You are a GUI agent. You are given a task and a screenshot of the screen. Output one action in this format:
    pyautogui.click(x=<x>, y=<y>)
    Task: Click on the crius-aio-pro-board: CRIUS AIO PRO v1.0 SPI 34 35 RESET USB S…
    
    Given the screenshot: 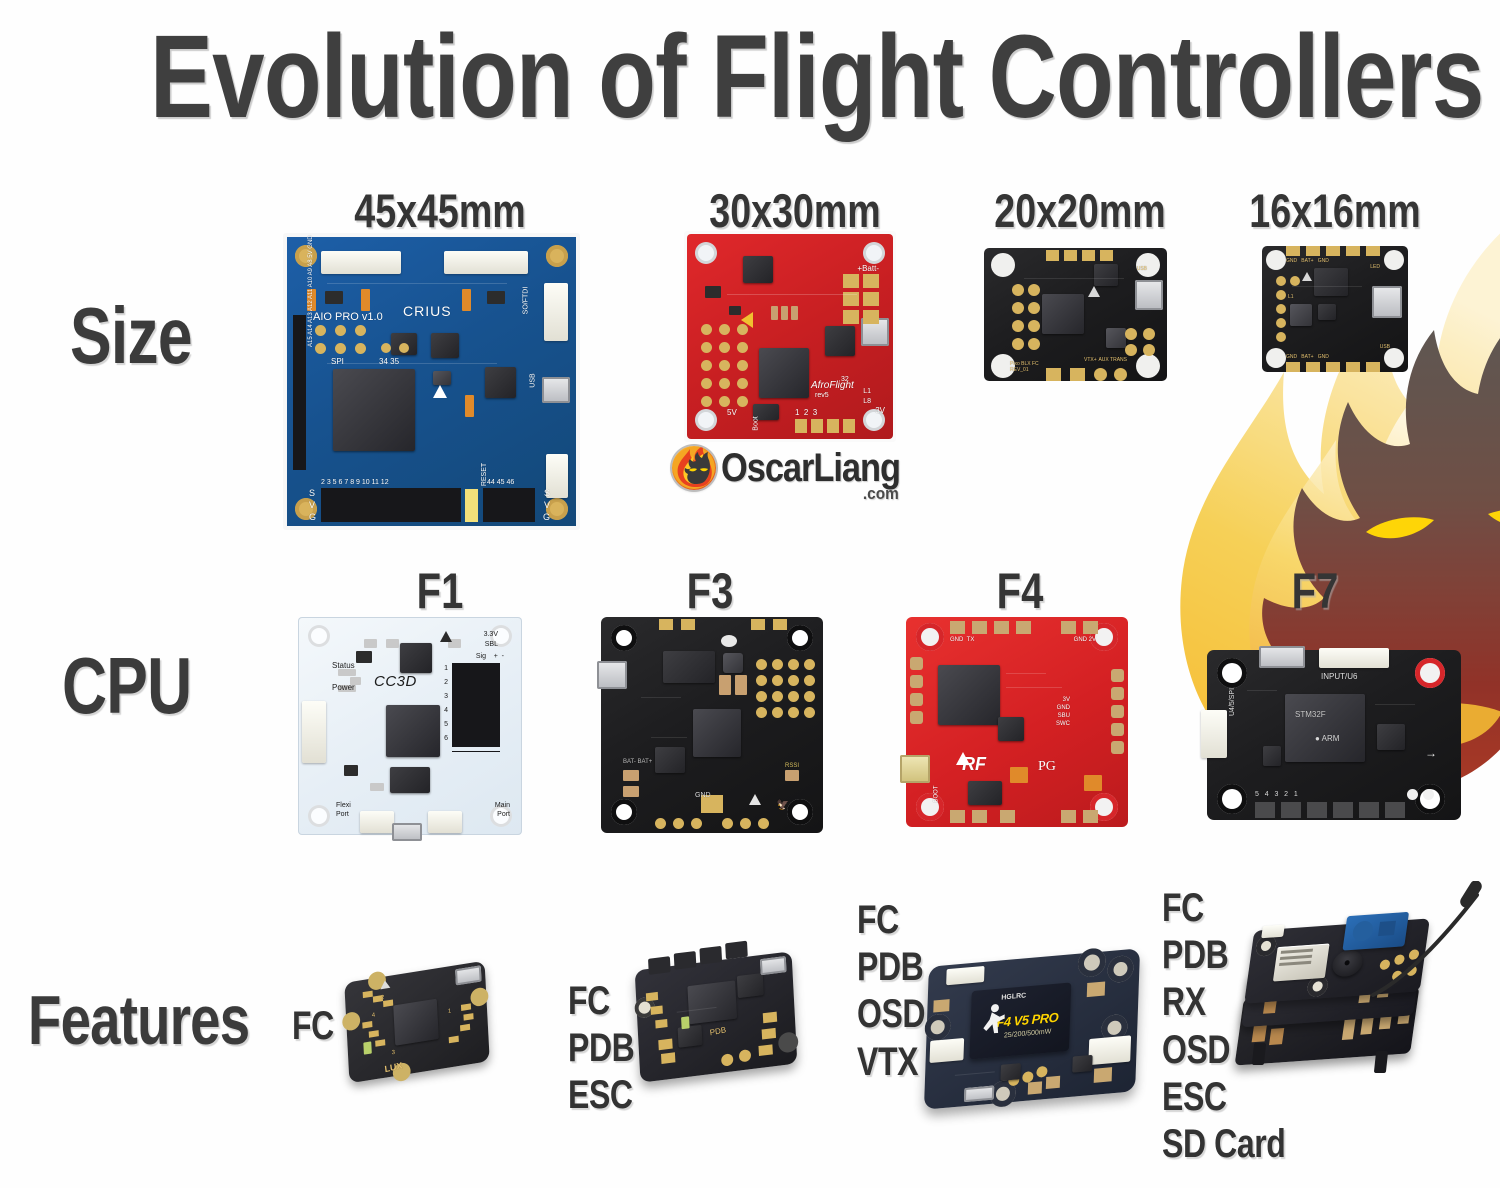 What is the action you would take?
    pyautogui.click(x=431, y=381)
    